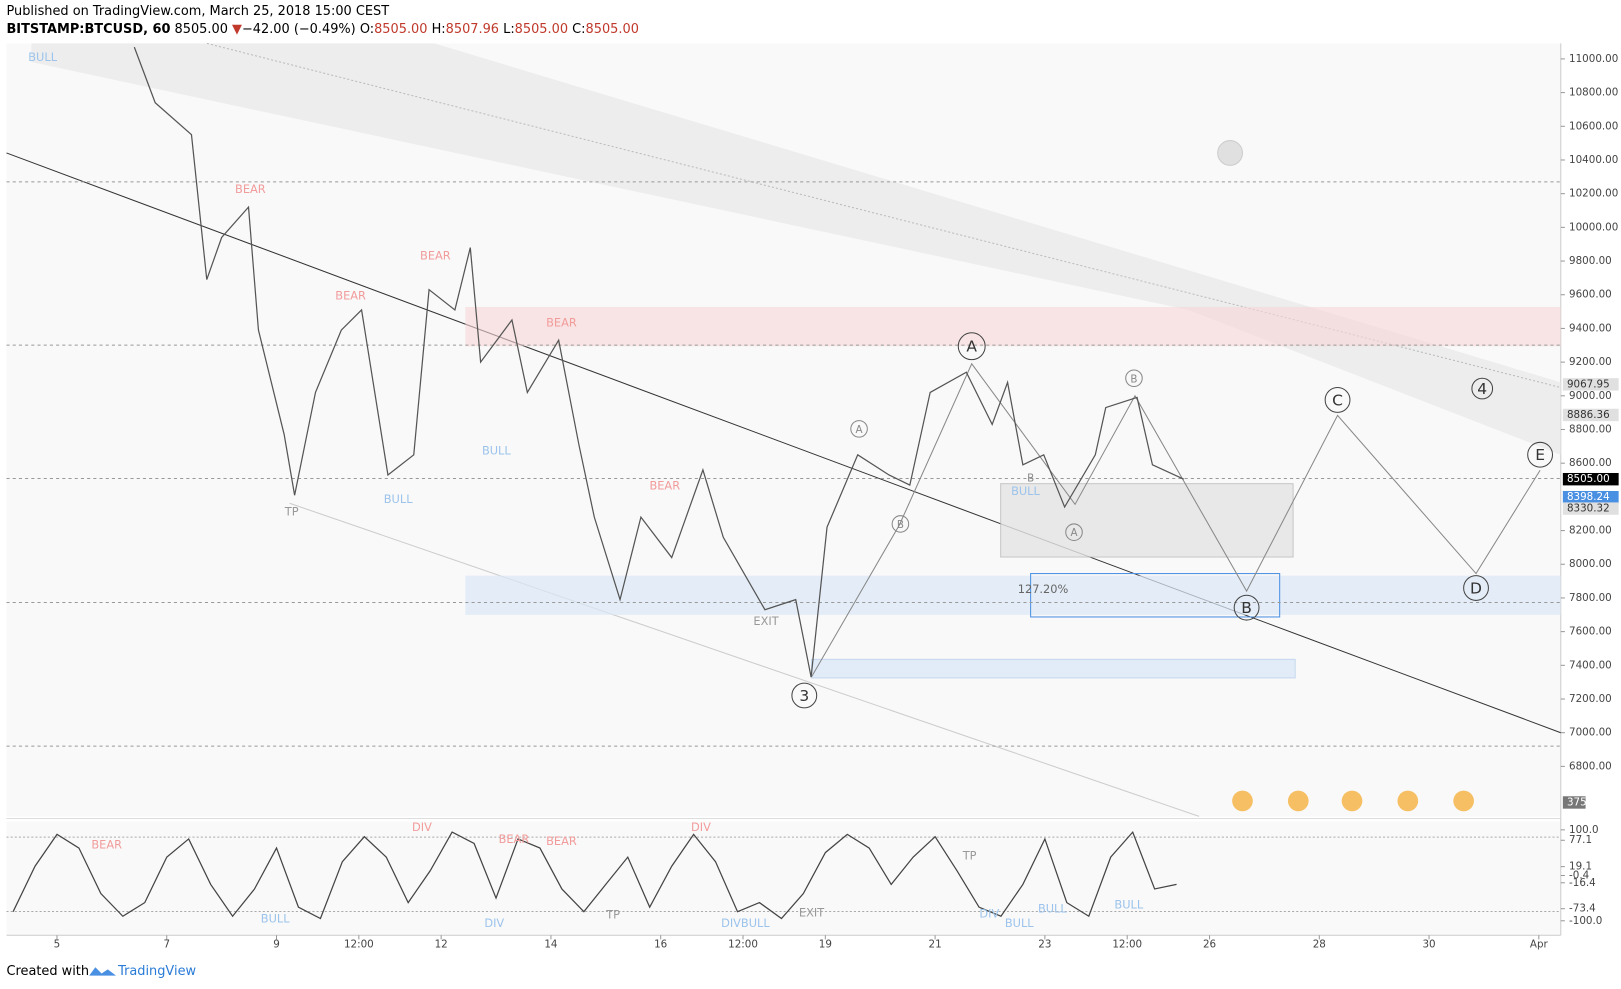 The height and width of the screenshot is (989, 1621). I want to click on y-tick-label: 7800.00, so click(1590, 598).